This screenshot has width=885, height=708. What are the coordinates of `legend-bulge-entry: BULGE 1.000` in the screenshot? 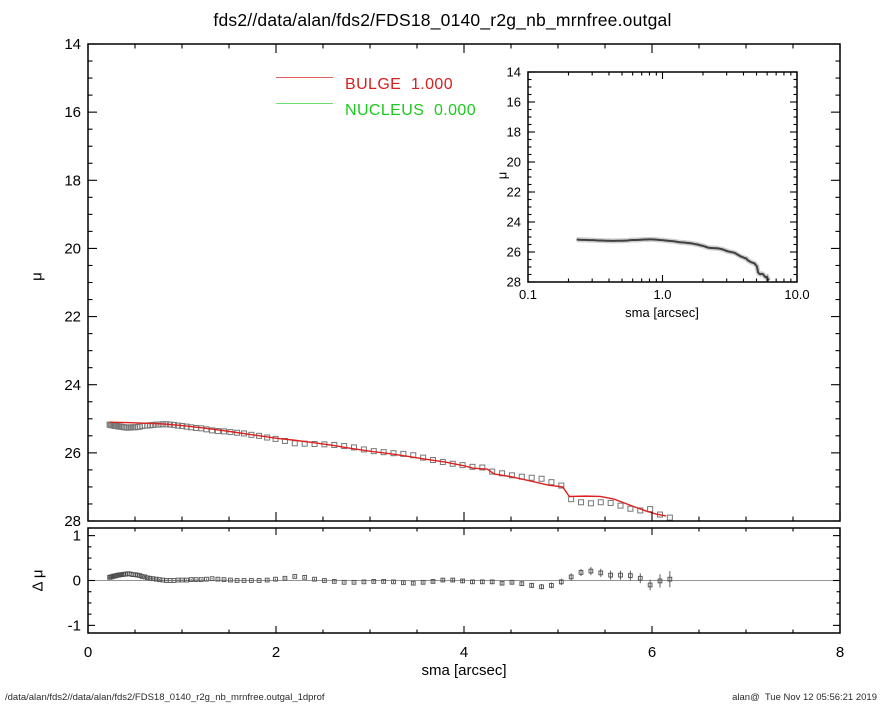 It's located at (399, 85).